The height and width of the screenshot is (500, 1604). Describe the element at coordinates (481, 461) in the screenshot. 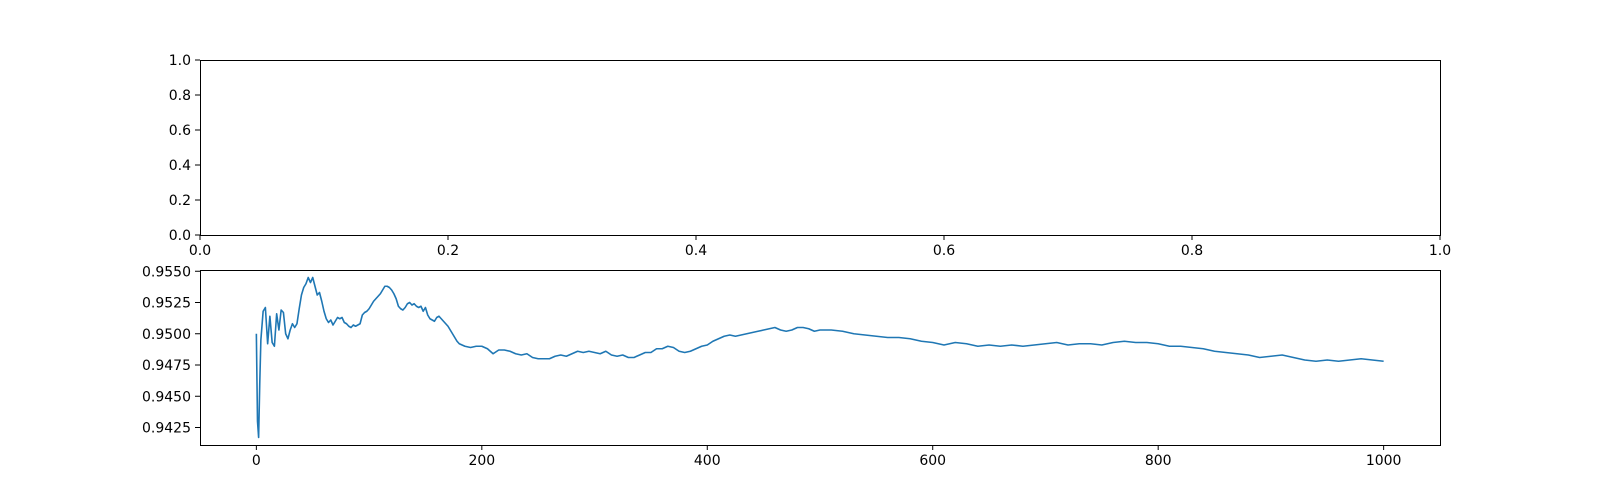

I see `bottom-x-tick-label: 200` at that location.